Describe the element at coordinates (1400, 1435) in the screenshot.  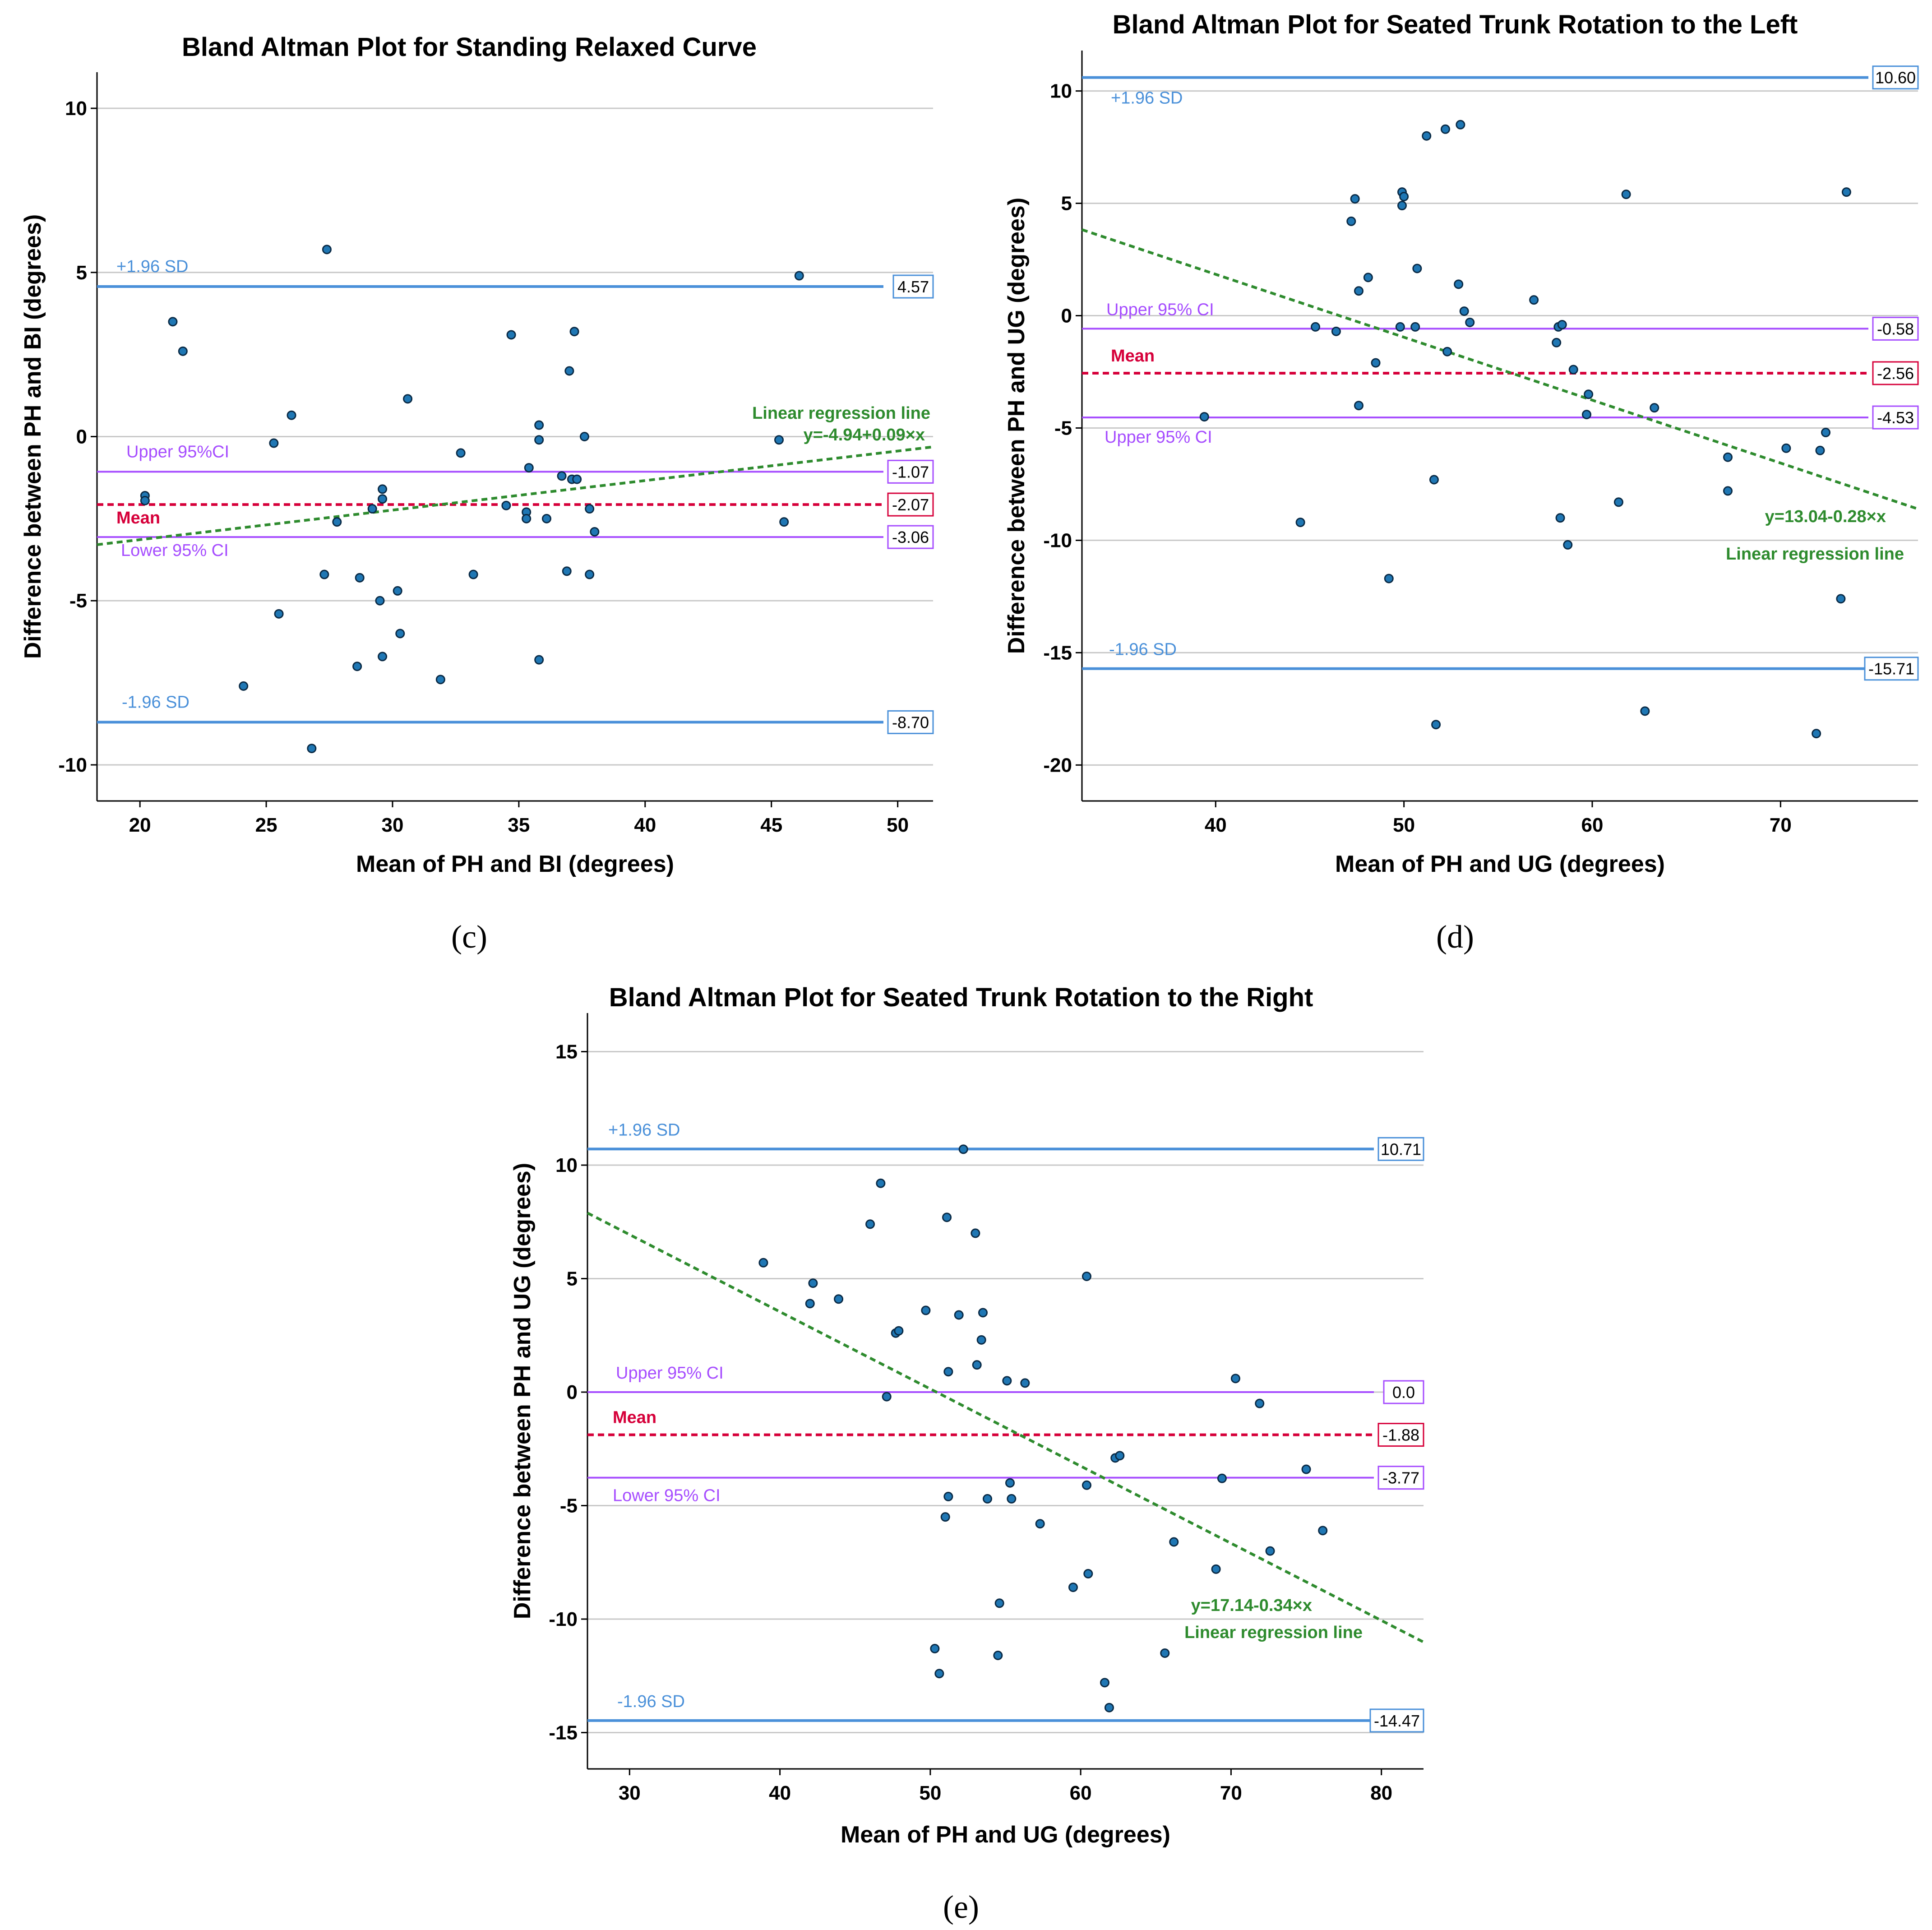
I see `hline-value-text: -1.88` at that location.